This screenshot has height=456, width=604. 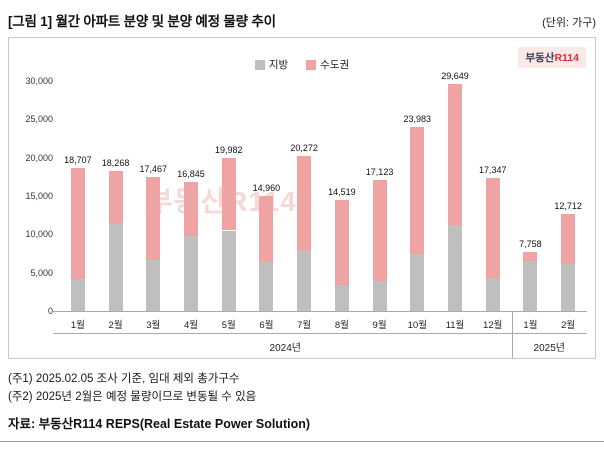 I want to click on x-tick-label: 7월, so click(x=304, y=325).